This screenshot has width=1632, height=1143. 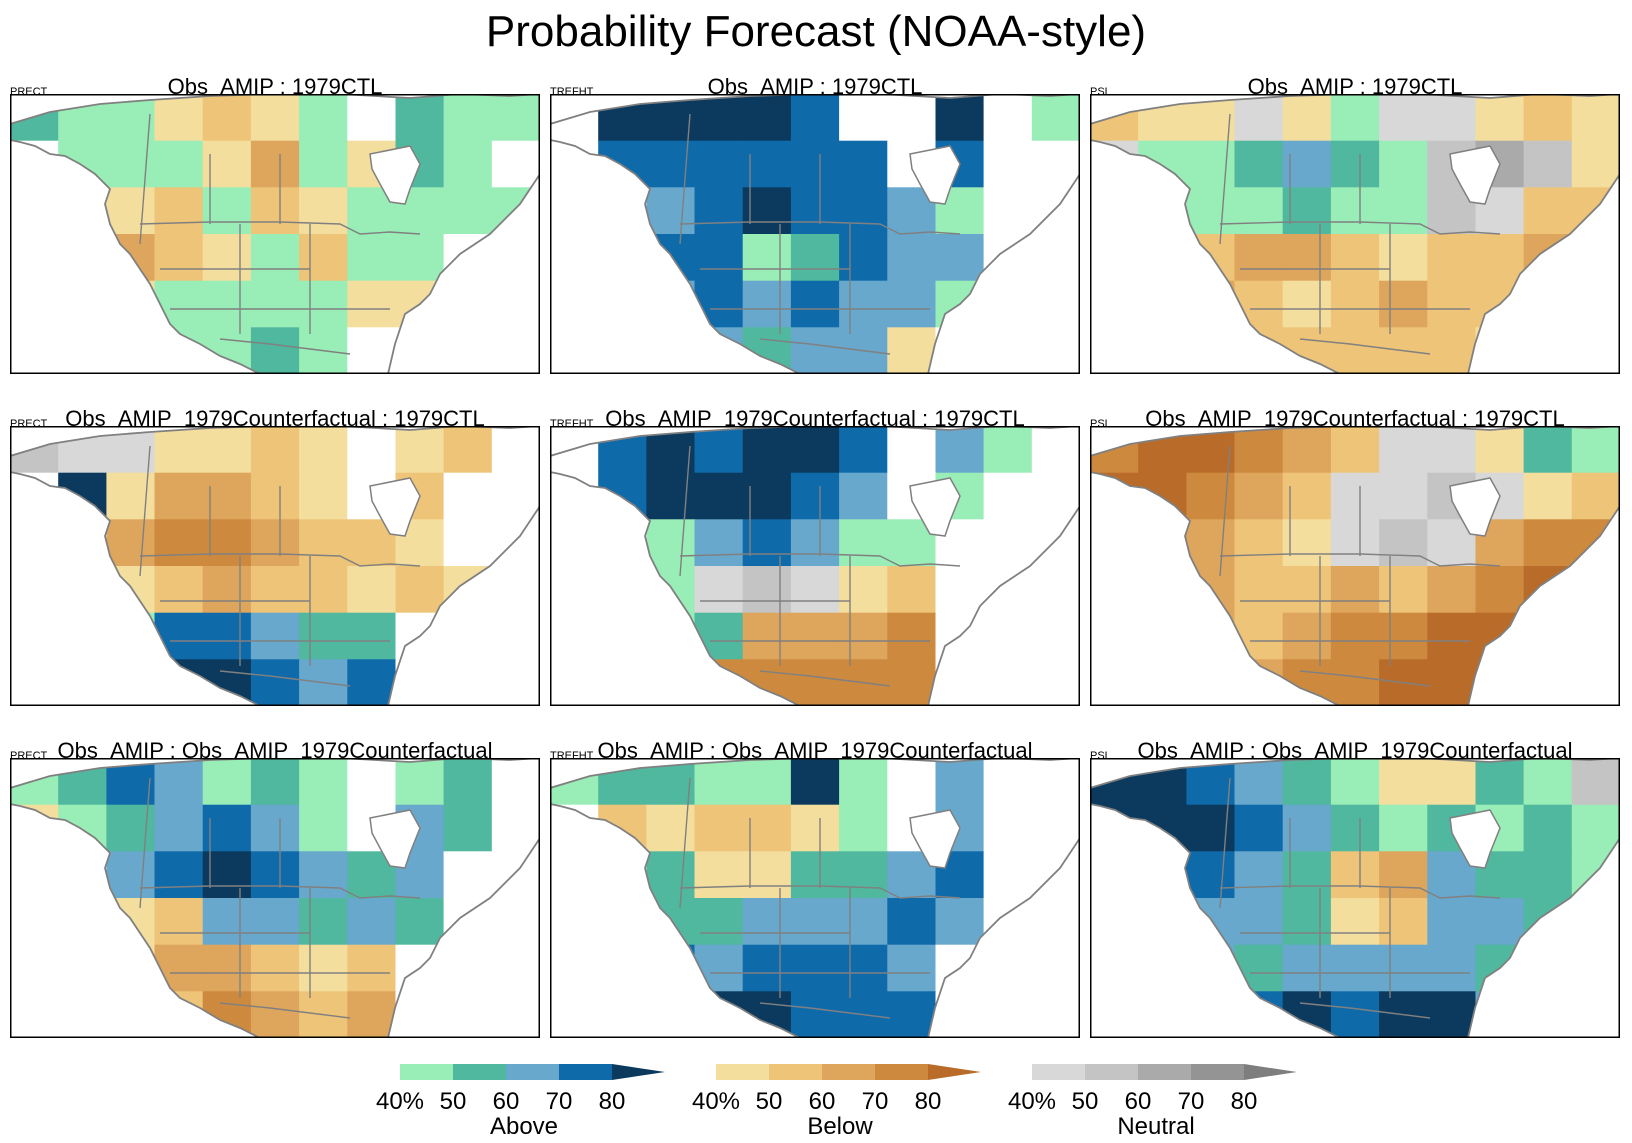 I want to click on colorbar-tick: 60, so click(x=822, y=1101).